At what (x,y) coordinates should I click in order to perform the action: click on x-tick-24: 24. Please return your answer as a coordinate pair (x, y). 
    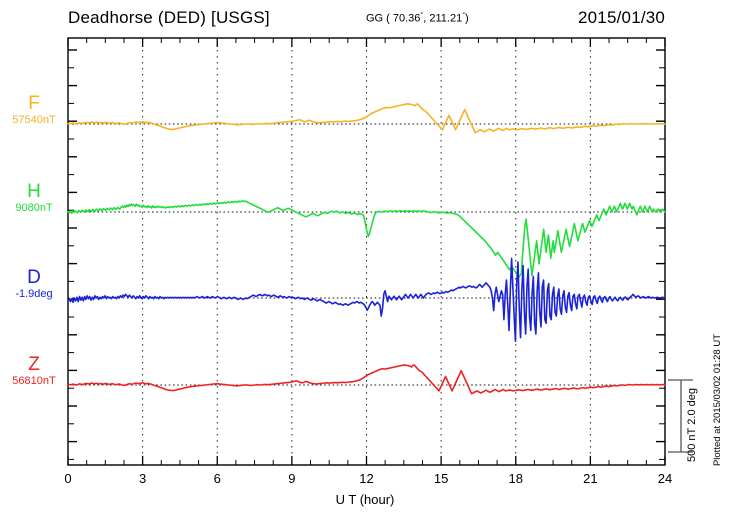
    Looking at the image, I should click on (665, 478).